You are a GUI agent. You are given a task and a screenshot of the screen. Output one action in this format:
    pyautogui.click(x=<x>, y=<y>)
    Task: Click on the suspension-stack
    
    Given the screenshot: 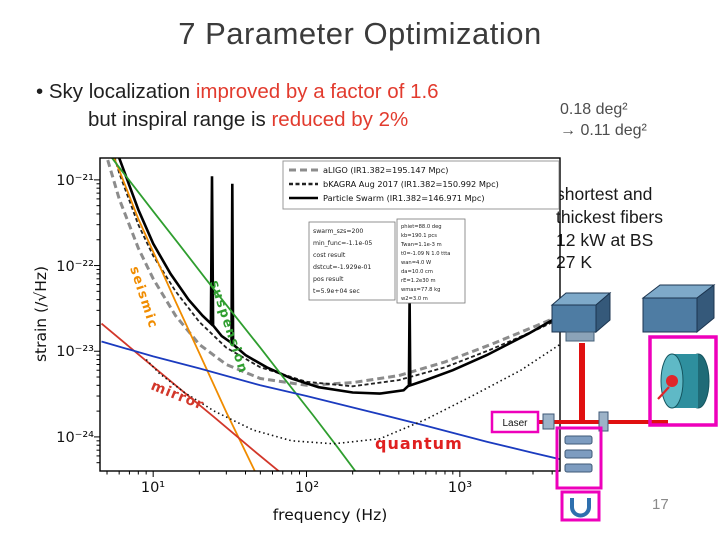 What is the action you would take?
    pyautogui.click(x=579, y=458)
    